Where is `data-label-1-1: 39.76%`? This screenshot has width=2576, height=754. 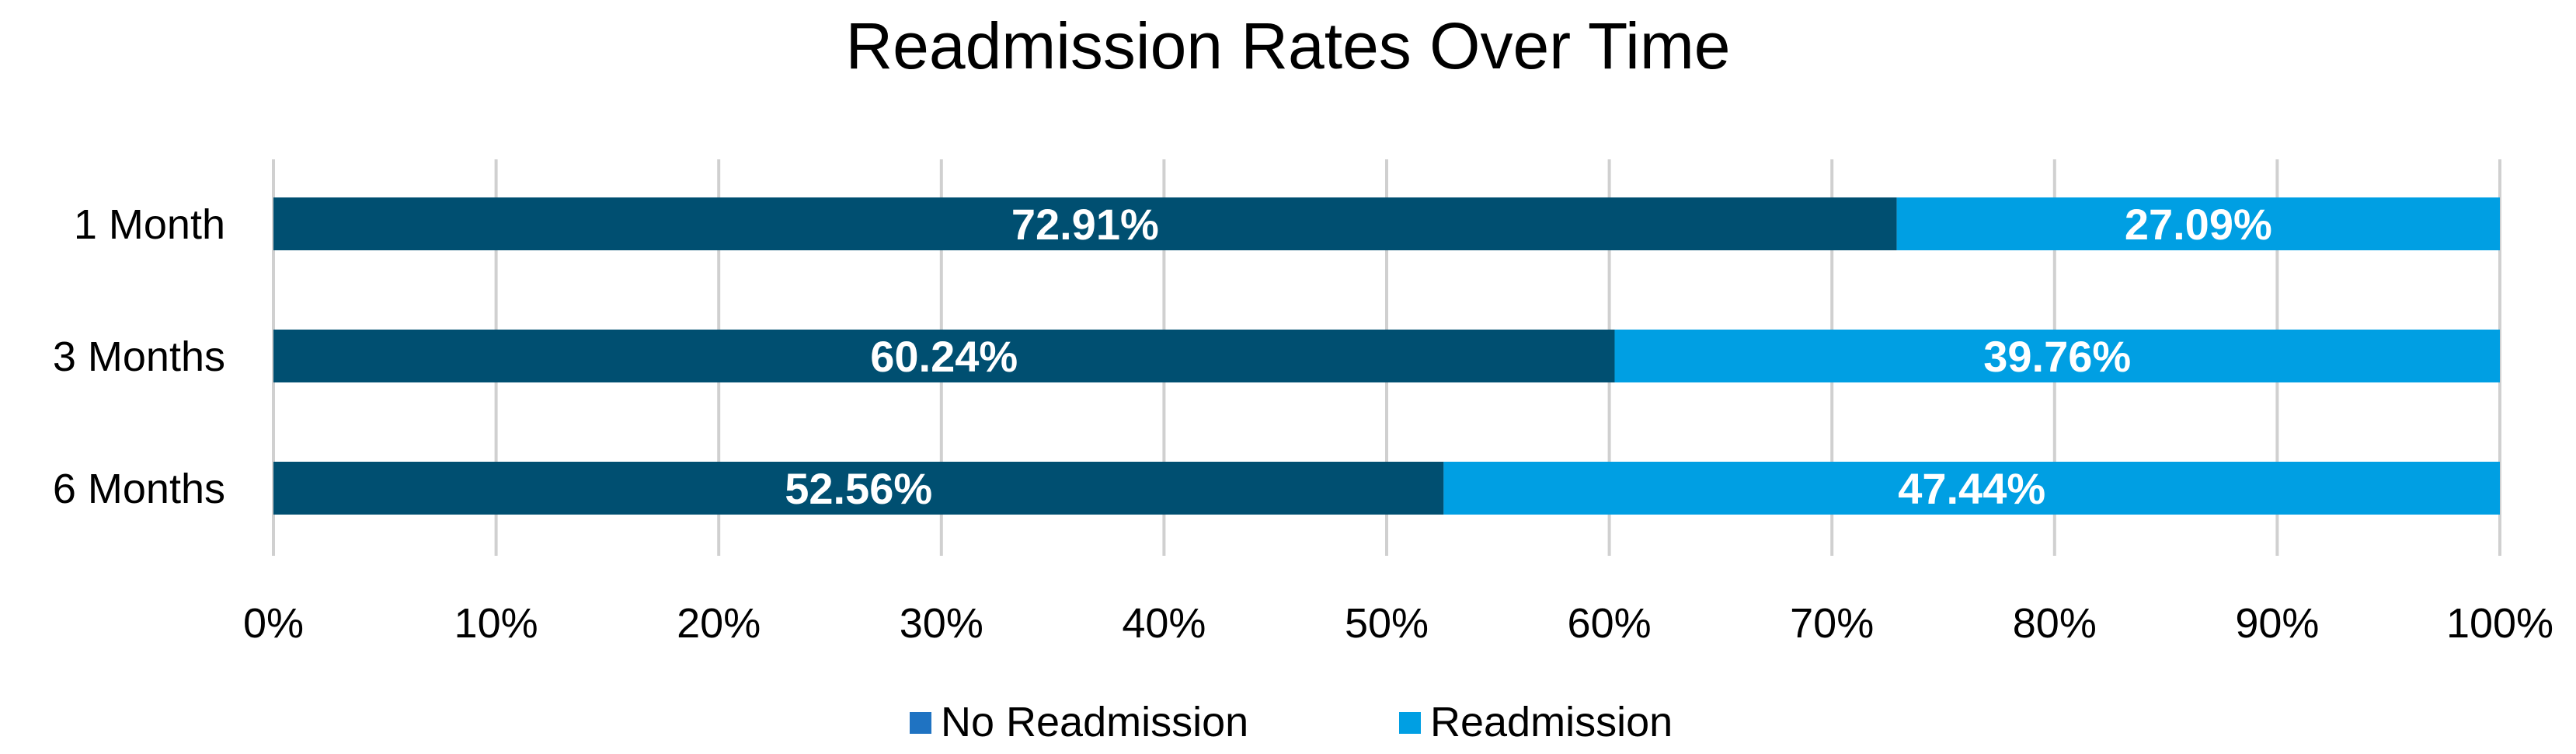 data-label-1-1: 39.76% is located at coordinates (2057, 357).